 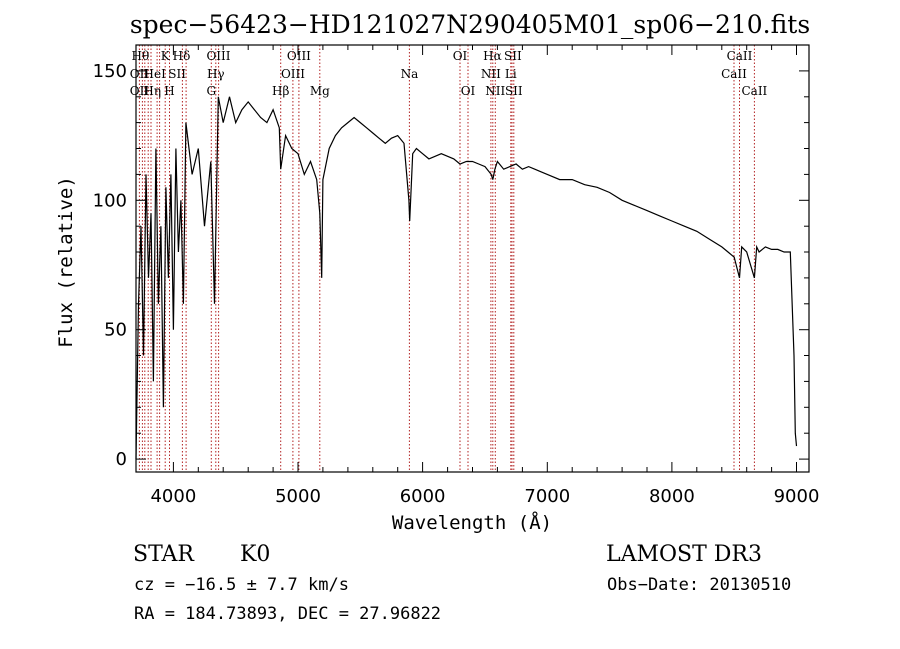 I want to click on y-tick-label: 150, so click(x=110, y=71).